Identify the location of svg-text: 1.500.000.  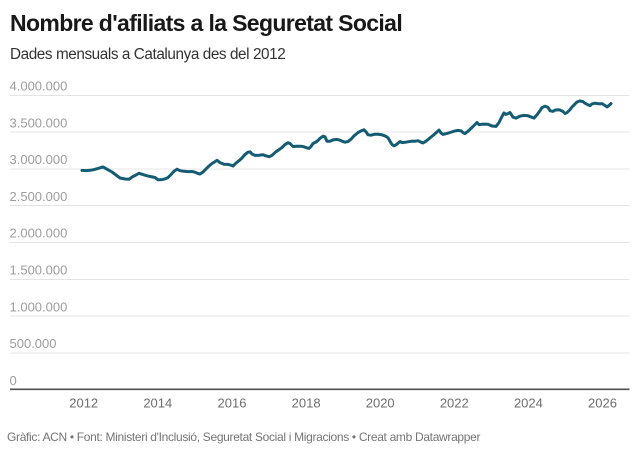
(39, 270).